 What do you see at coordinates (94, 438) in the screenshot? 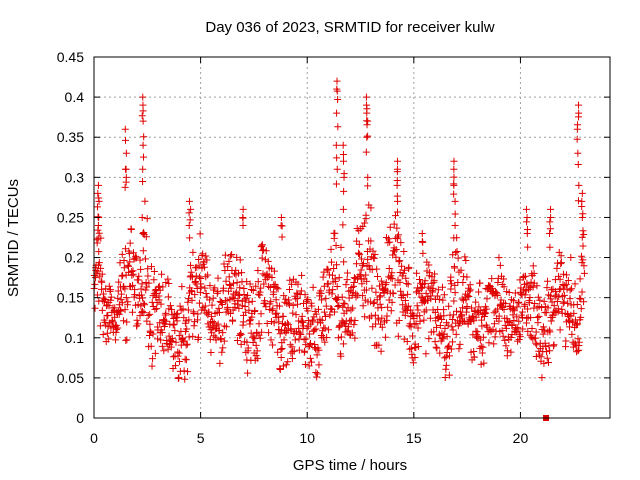
I see `x-tick-label: 0` at bounding box center [94, 438].